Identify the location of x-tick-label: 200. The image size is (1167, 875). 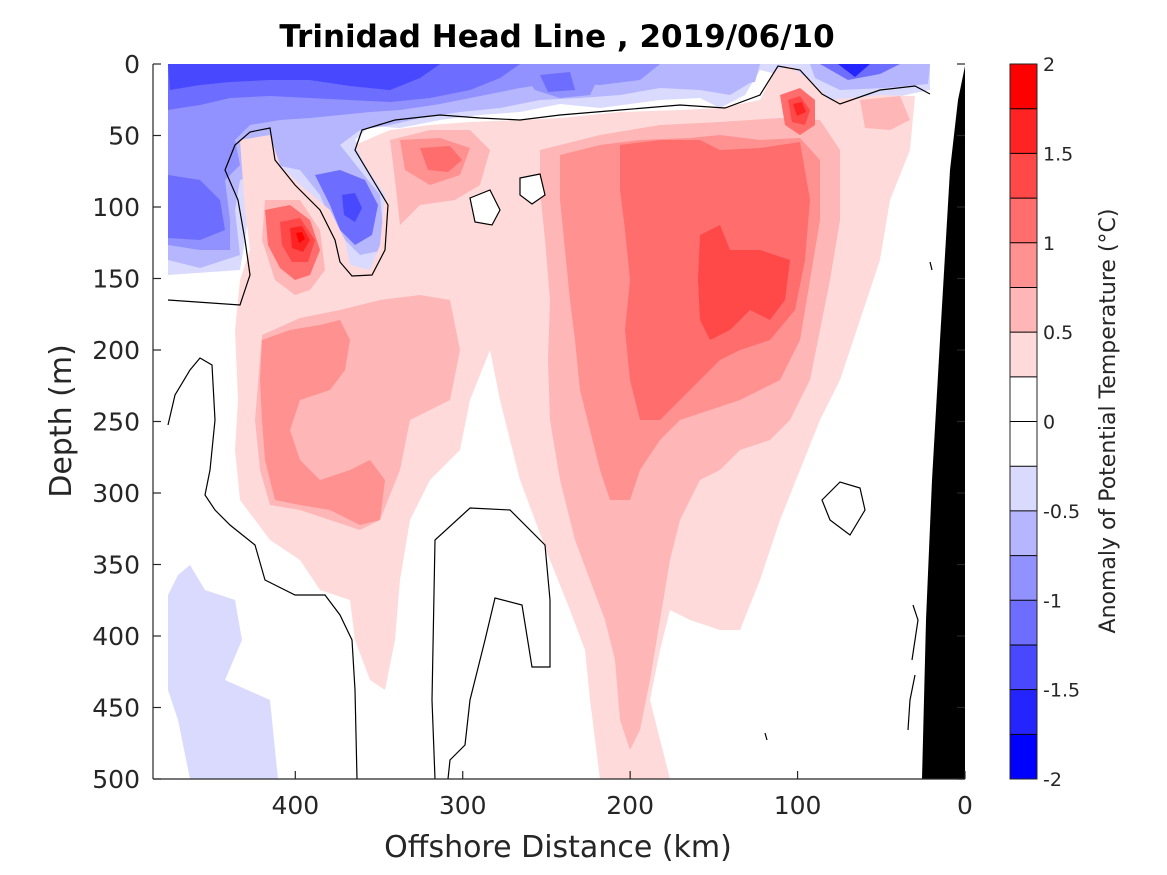
(630, 805).